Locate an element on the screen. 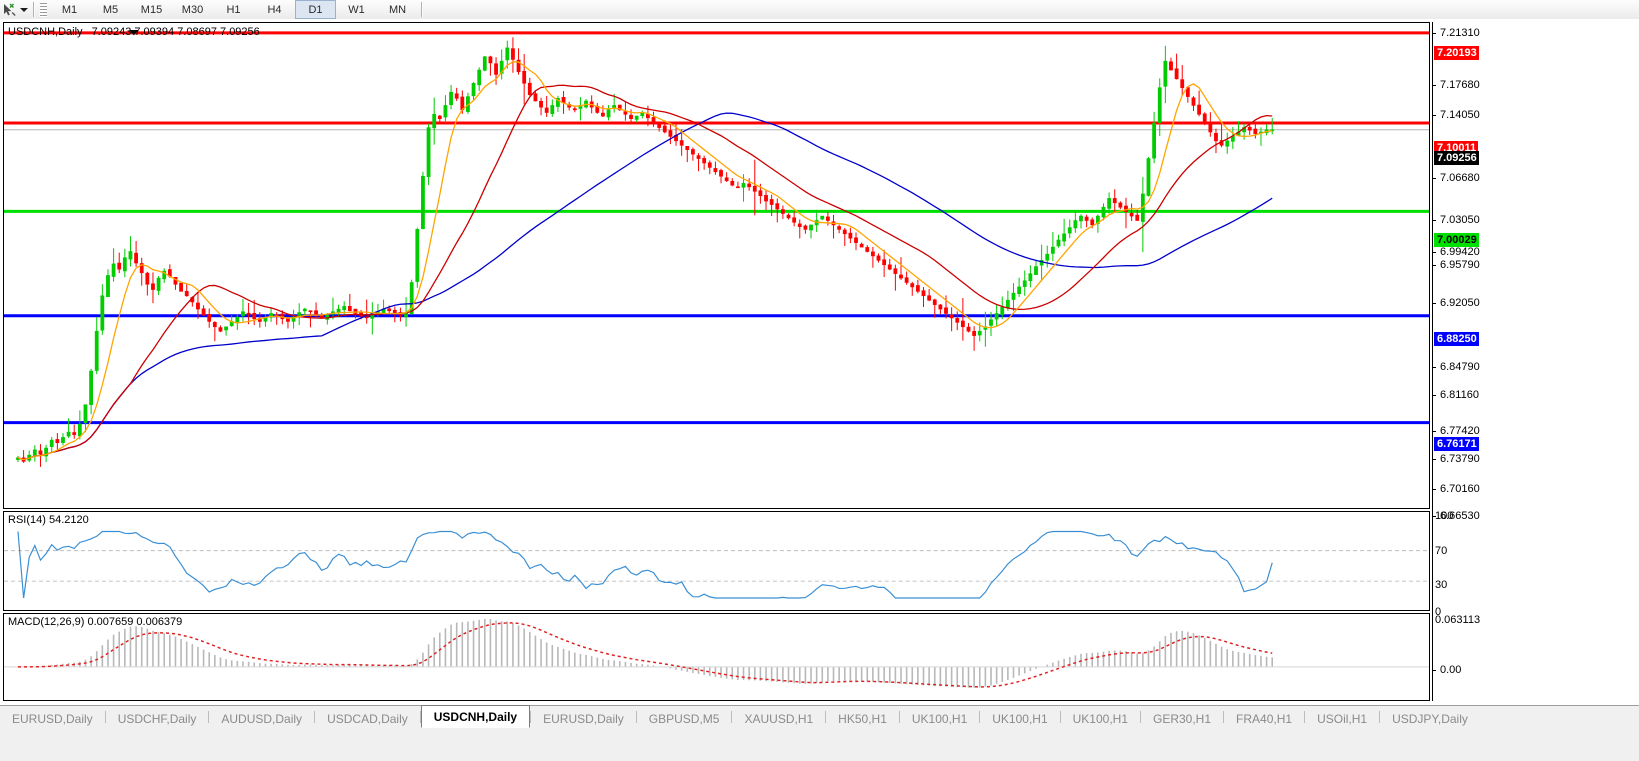 Image resolution: width=1639 pixels, height=761 pixels. timeframe-group: M1 M5 M15 M30 H1 H4 D1 W1 MN is located at coordinates (233, 9).